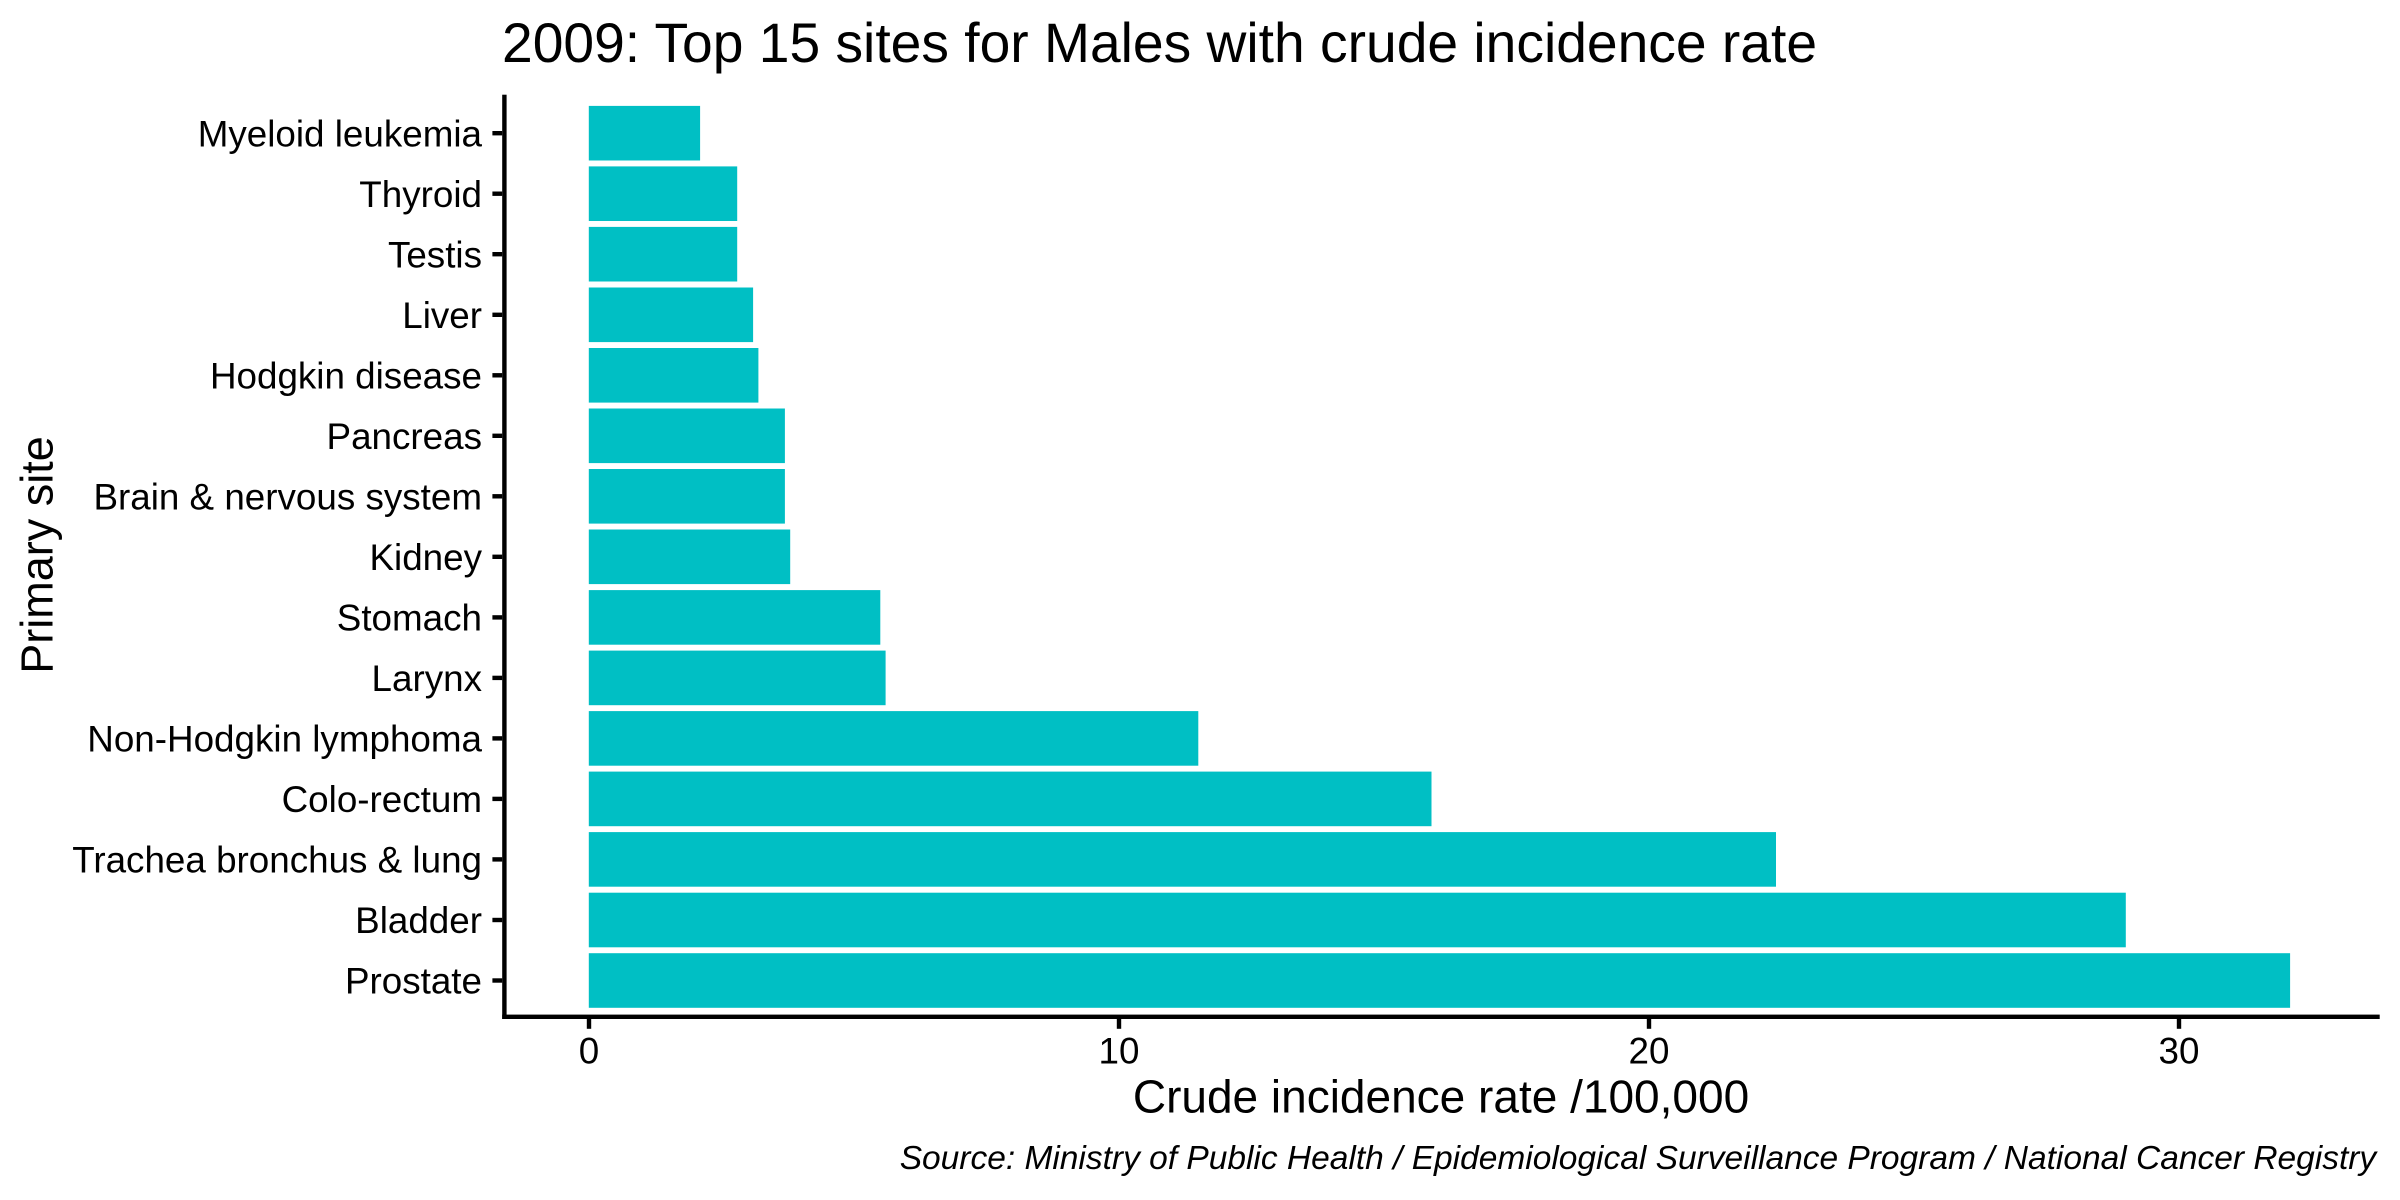 The width and height of the screenshot is (2400, 1200). What do you see at coordinates (409, 618) in the screenshot?
I see `svg-text: Stomach` at bounding box center [409, 618].